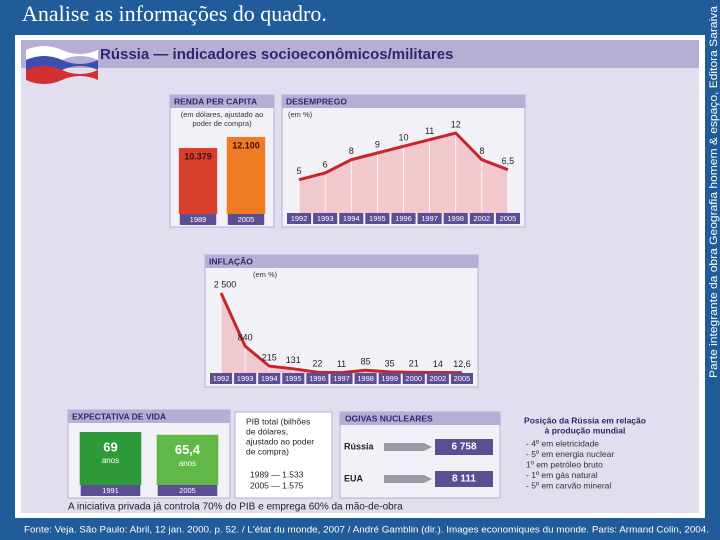 The height and width of the screenshot is (540, 720). What do you see at coordinates (267, 451) in the screenshot?
I see `pib-text: de compra)` at bounding box center [267, 451].